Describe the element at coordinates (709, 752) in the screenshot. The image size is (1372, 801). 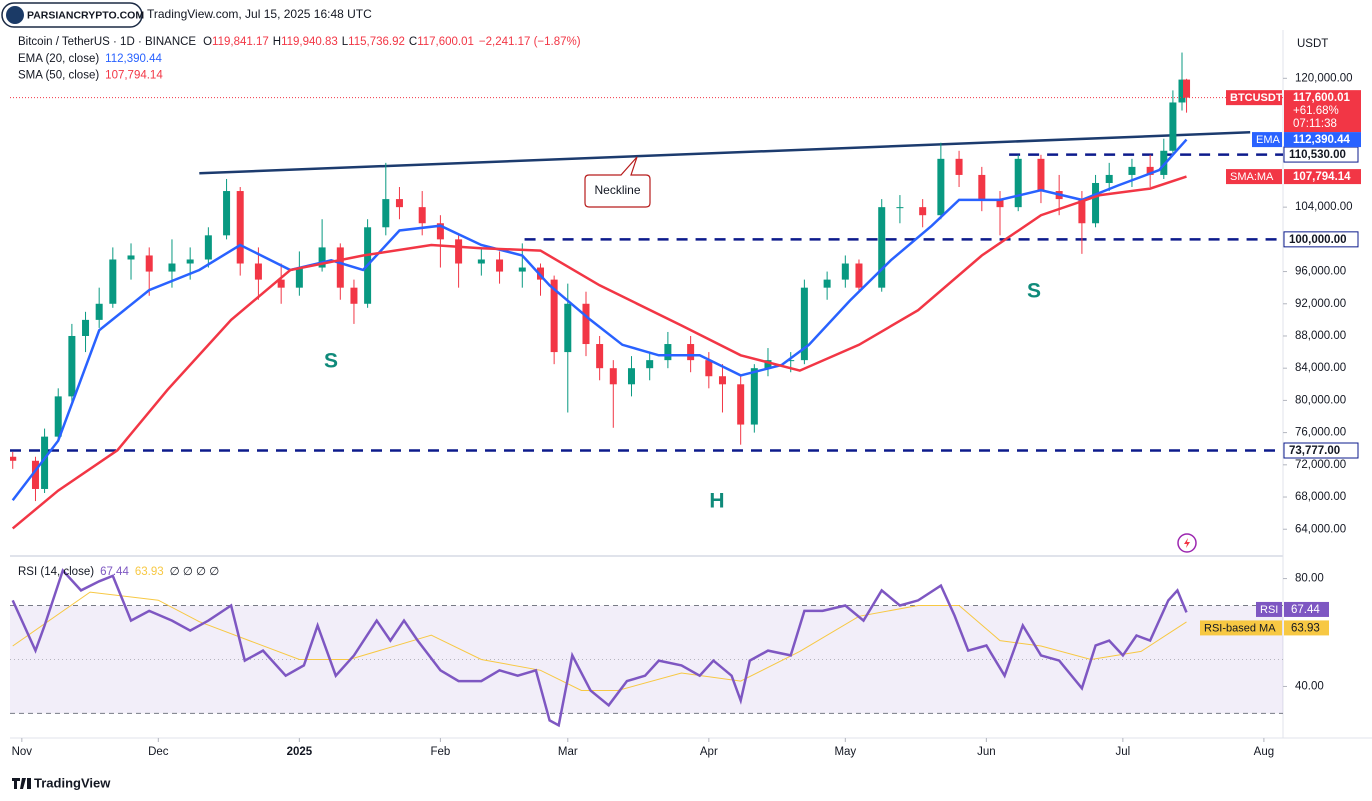
I see `x-tick-label: Apr` at that location.